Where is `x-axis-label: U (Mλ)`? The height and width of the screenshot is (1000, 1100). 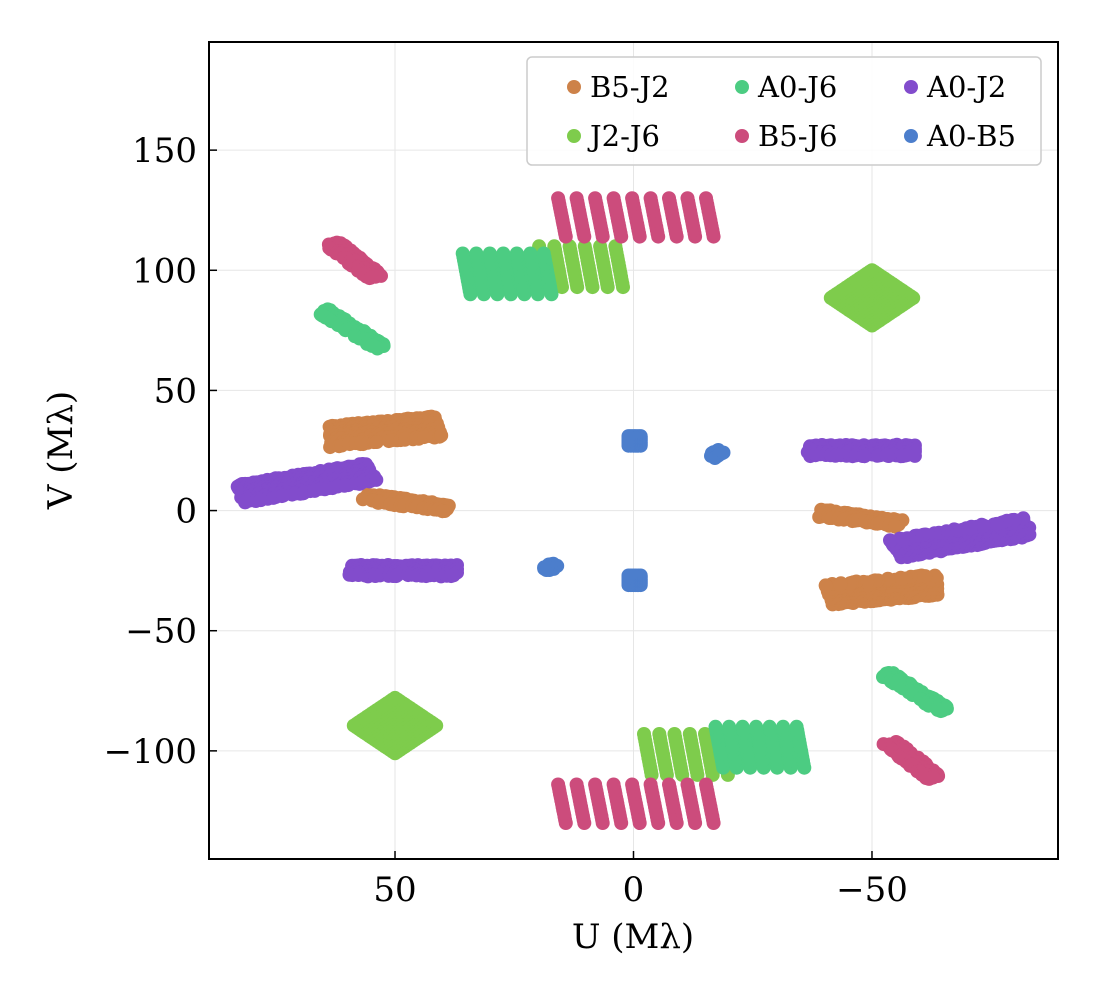 x-axis-label: U (Mλ) is located at coordinates (633, 937).